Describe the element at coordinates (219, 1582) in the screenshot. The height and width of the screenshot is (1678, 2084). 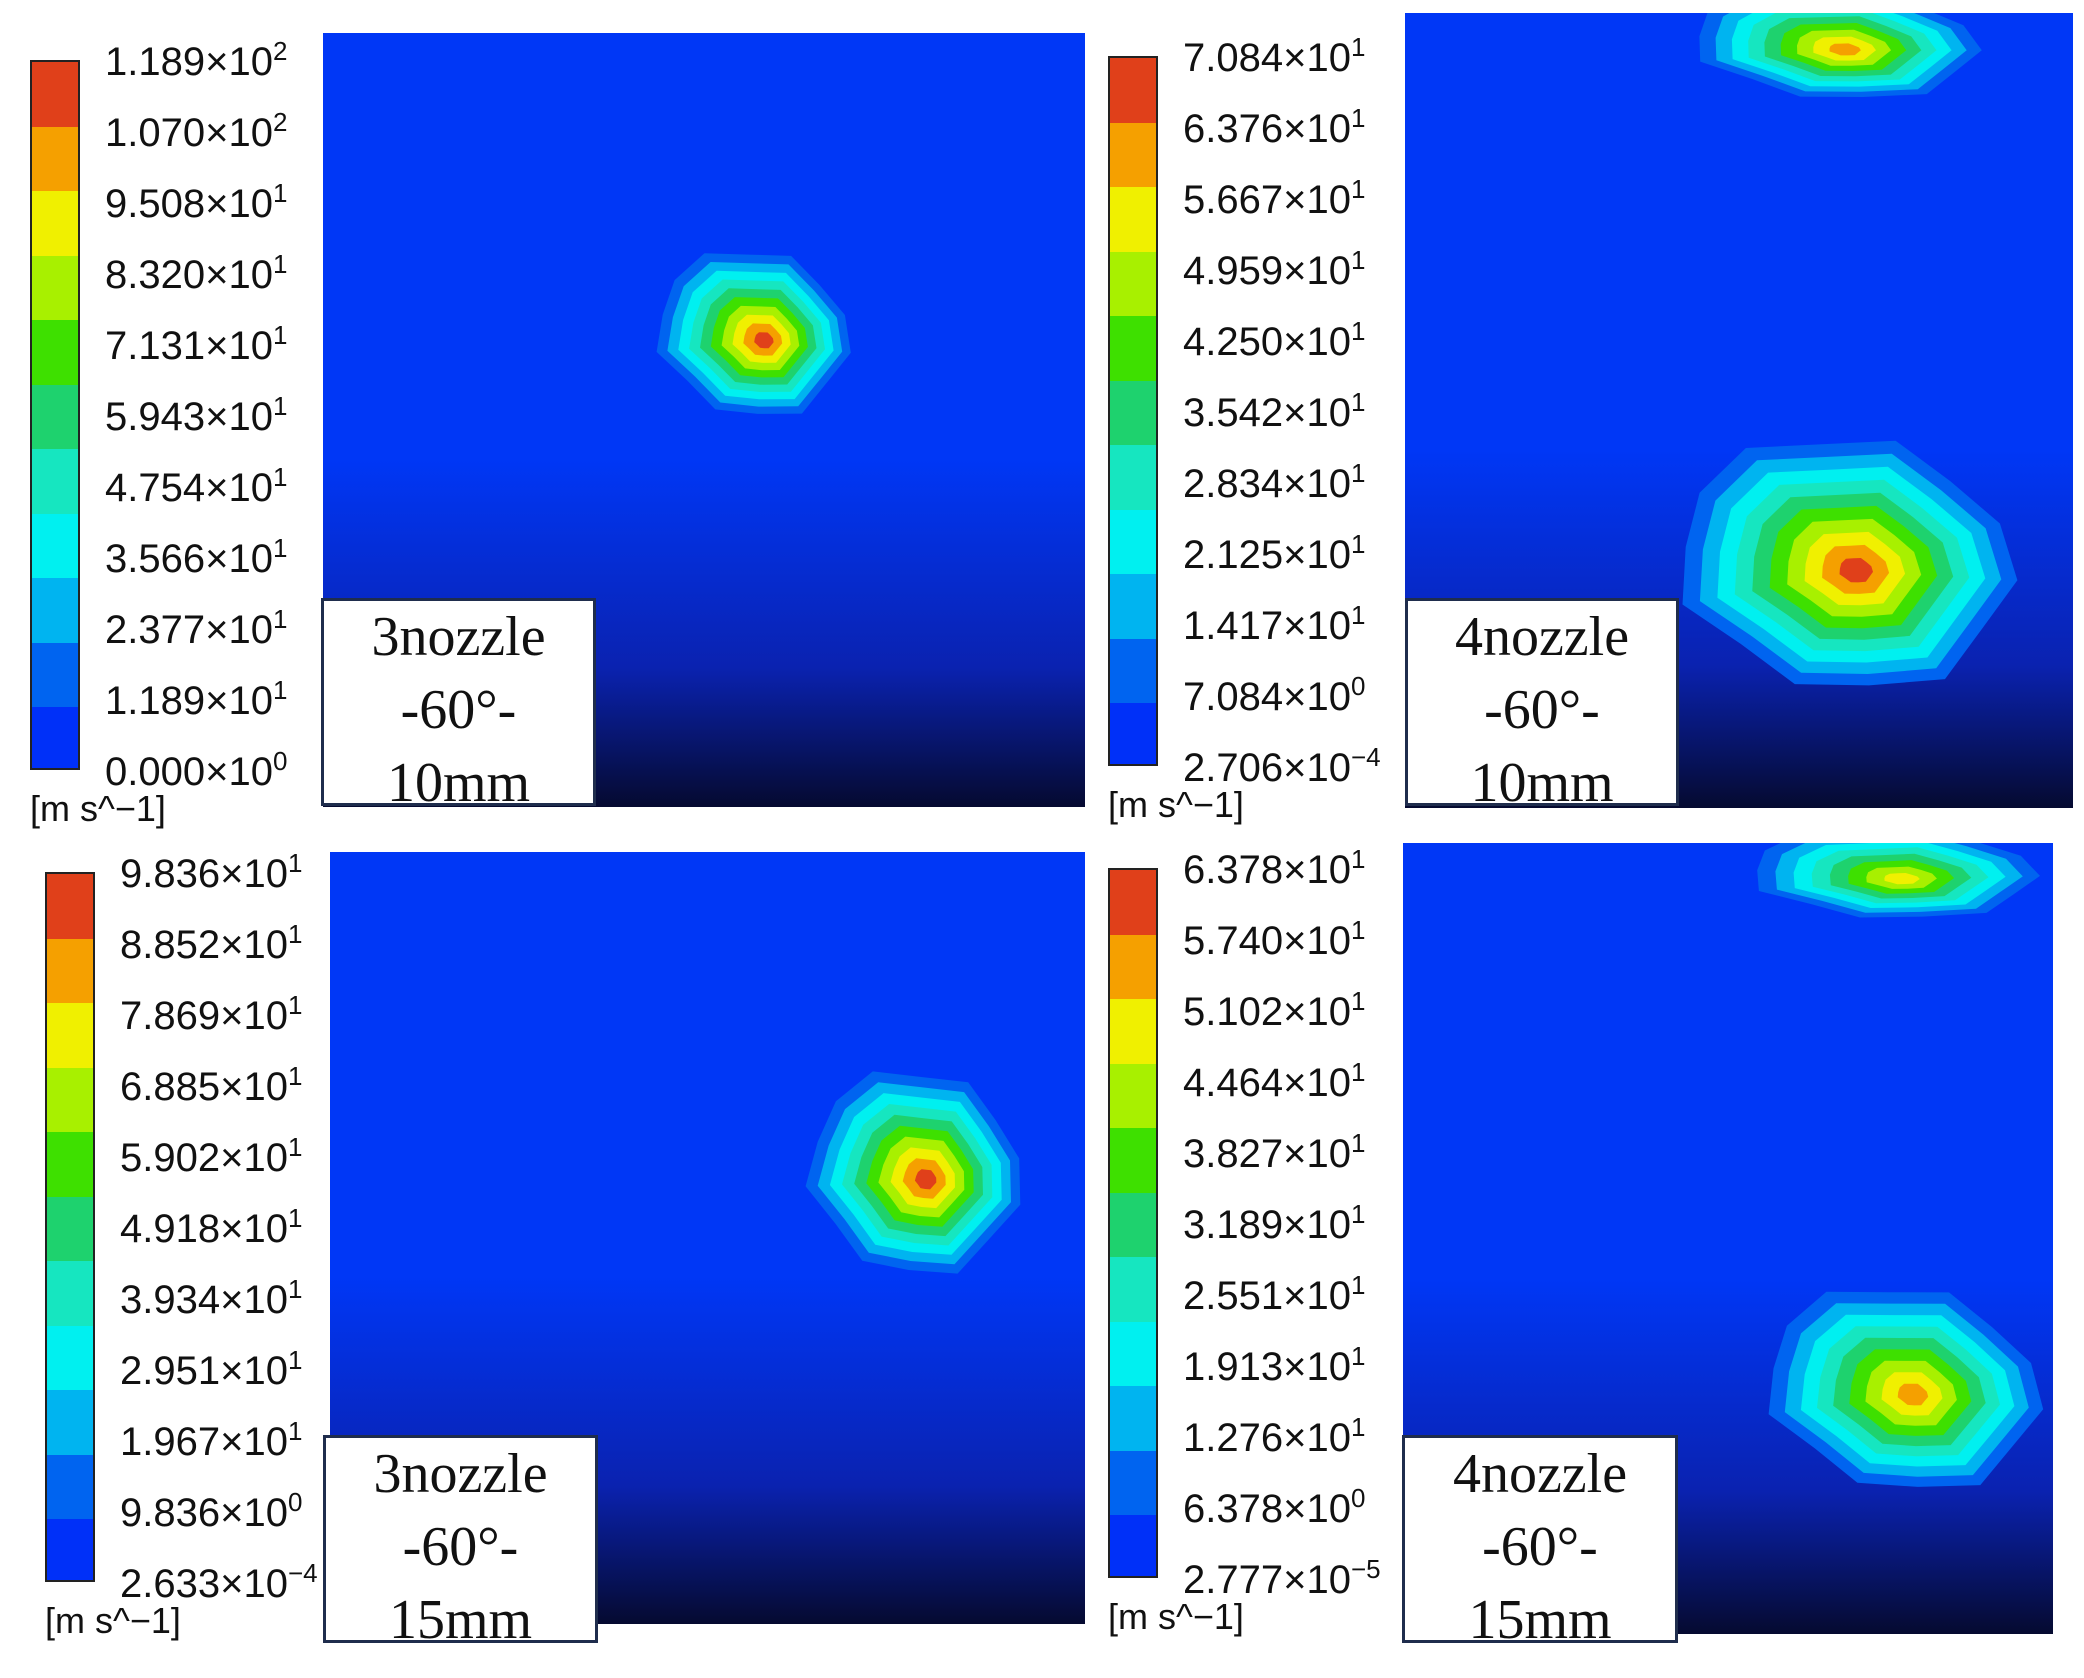
I see `legend-tick-label: 2.633×10⁻⁴` at that location.